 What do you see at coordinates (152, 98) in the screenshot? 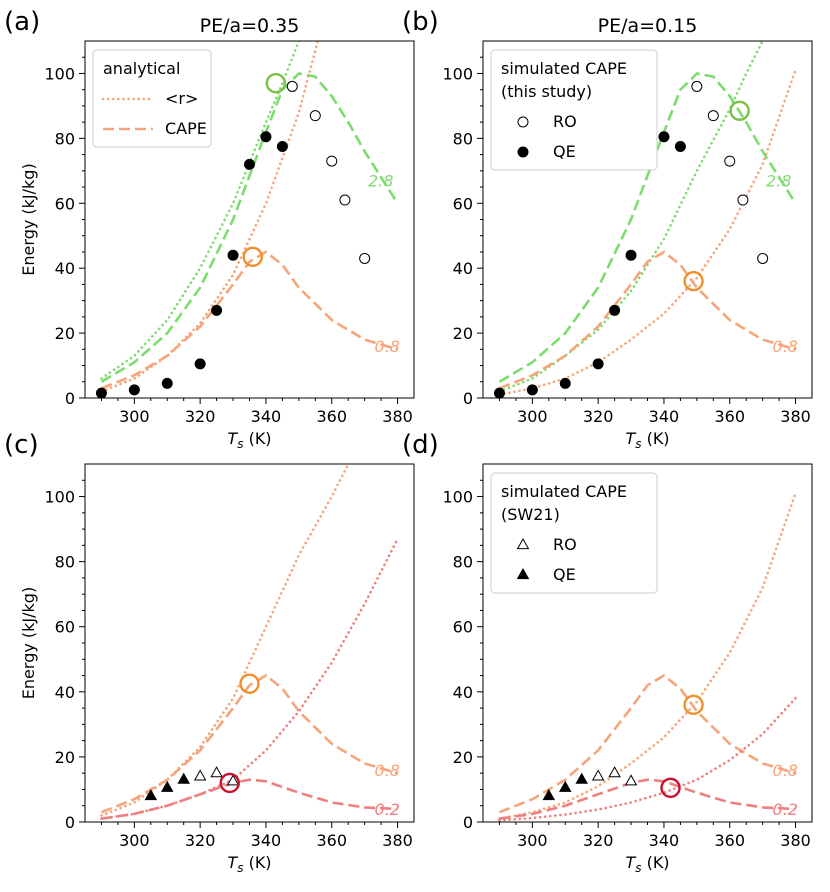
I see `legend: analytical <r> CAPE` at bounding box center [152, 98].